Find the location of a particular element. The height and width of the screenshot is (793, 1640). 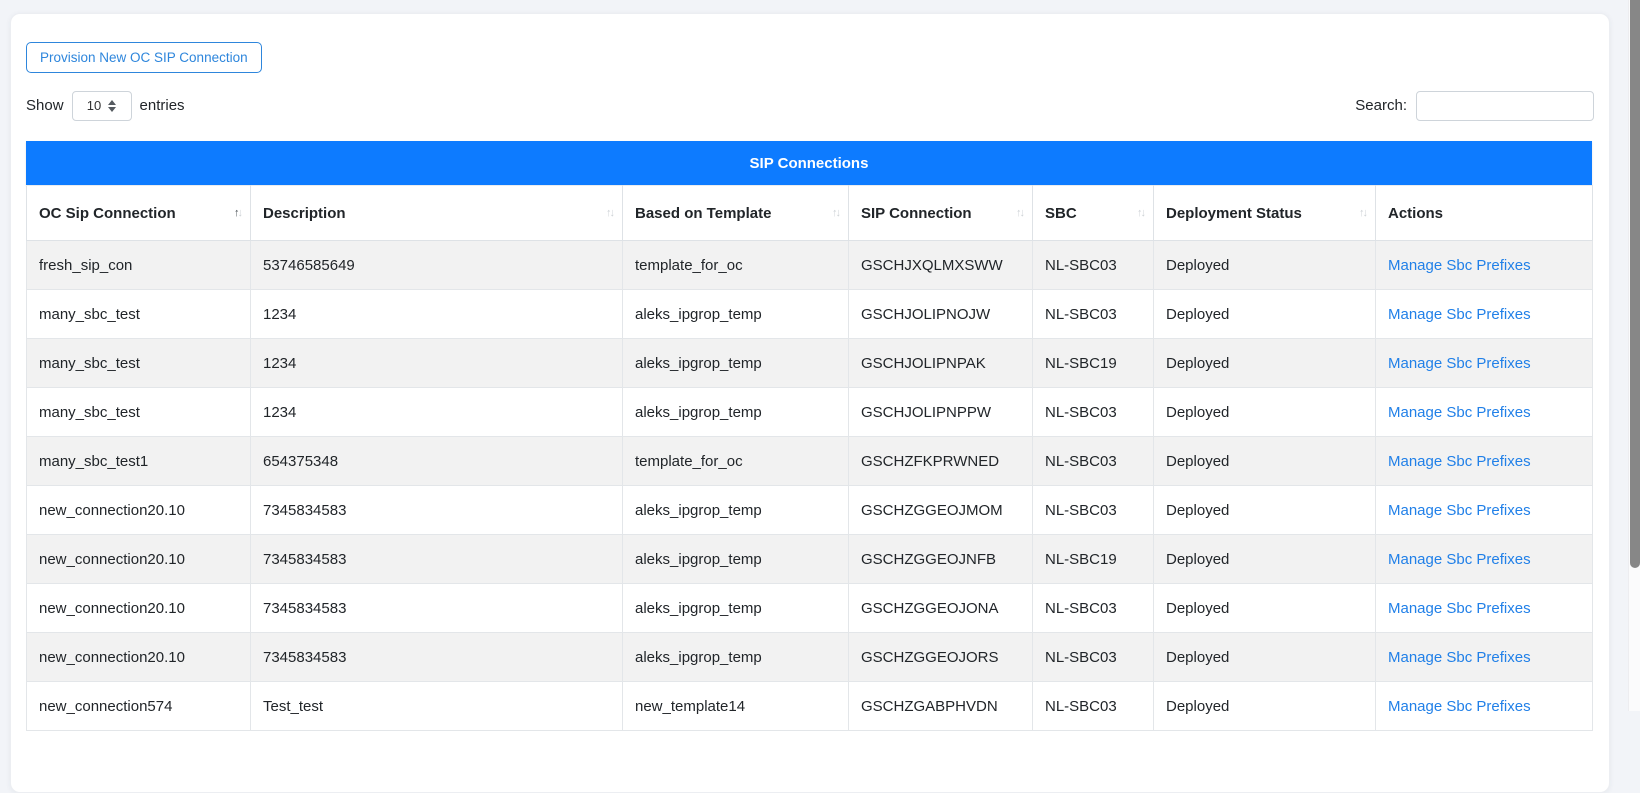

cell-based-on-template: template_for_oc is located at coordinates (735, 265).